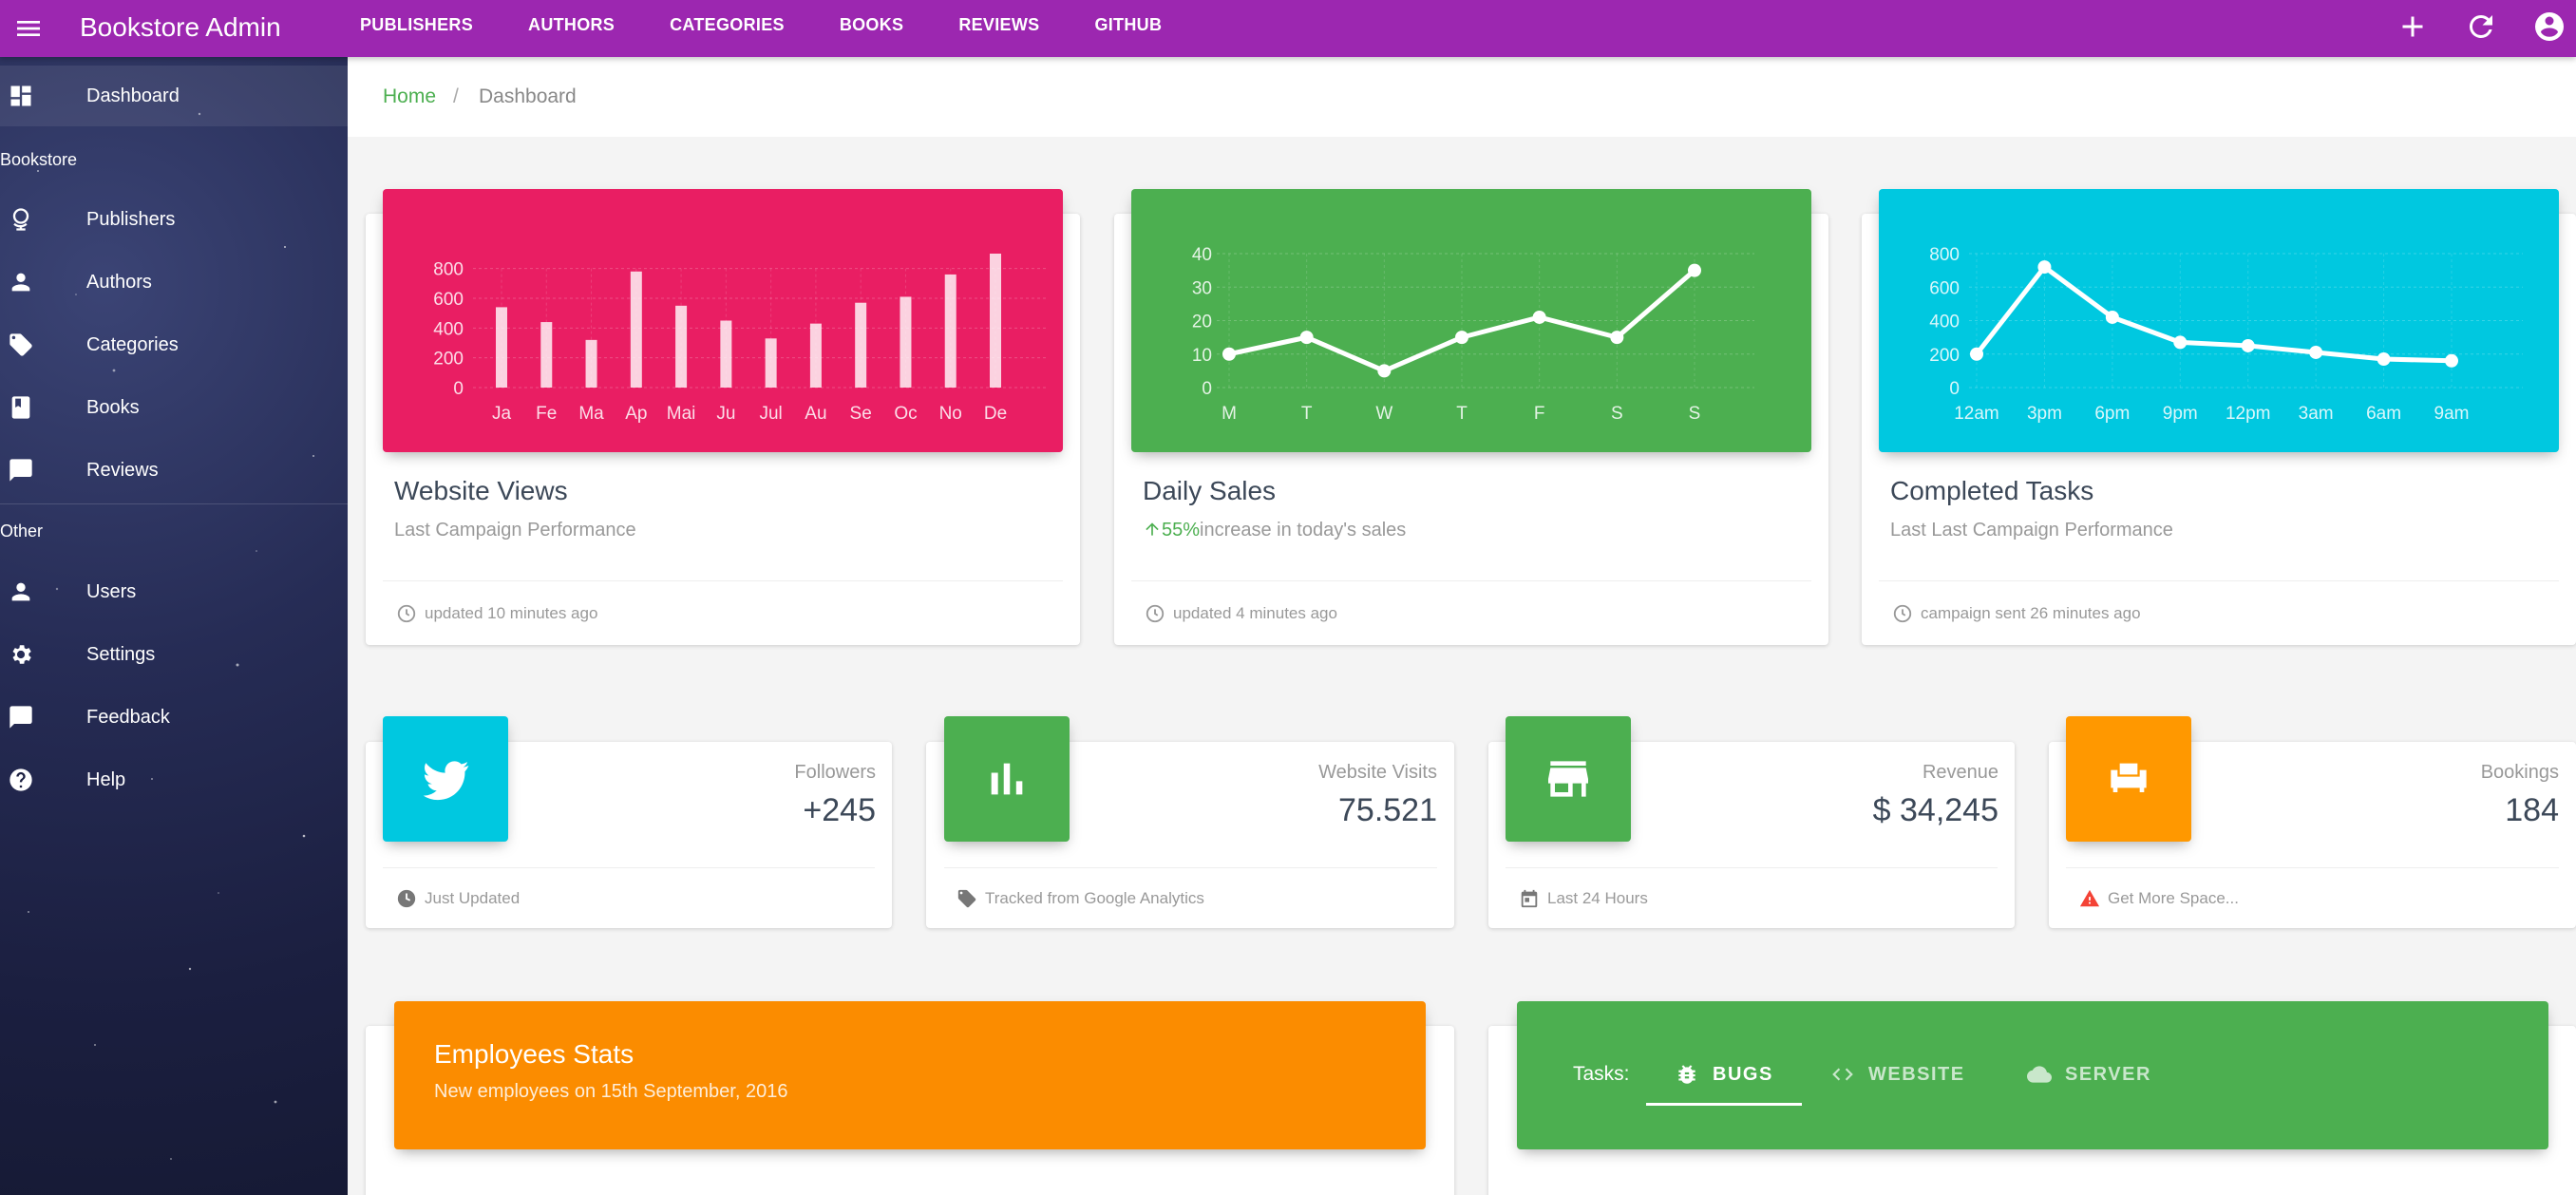  Describe the element at coordinates (131, 219) in the screenshot. I see `sidebar-item-label: Publishers` at that location.